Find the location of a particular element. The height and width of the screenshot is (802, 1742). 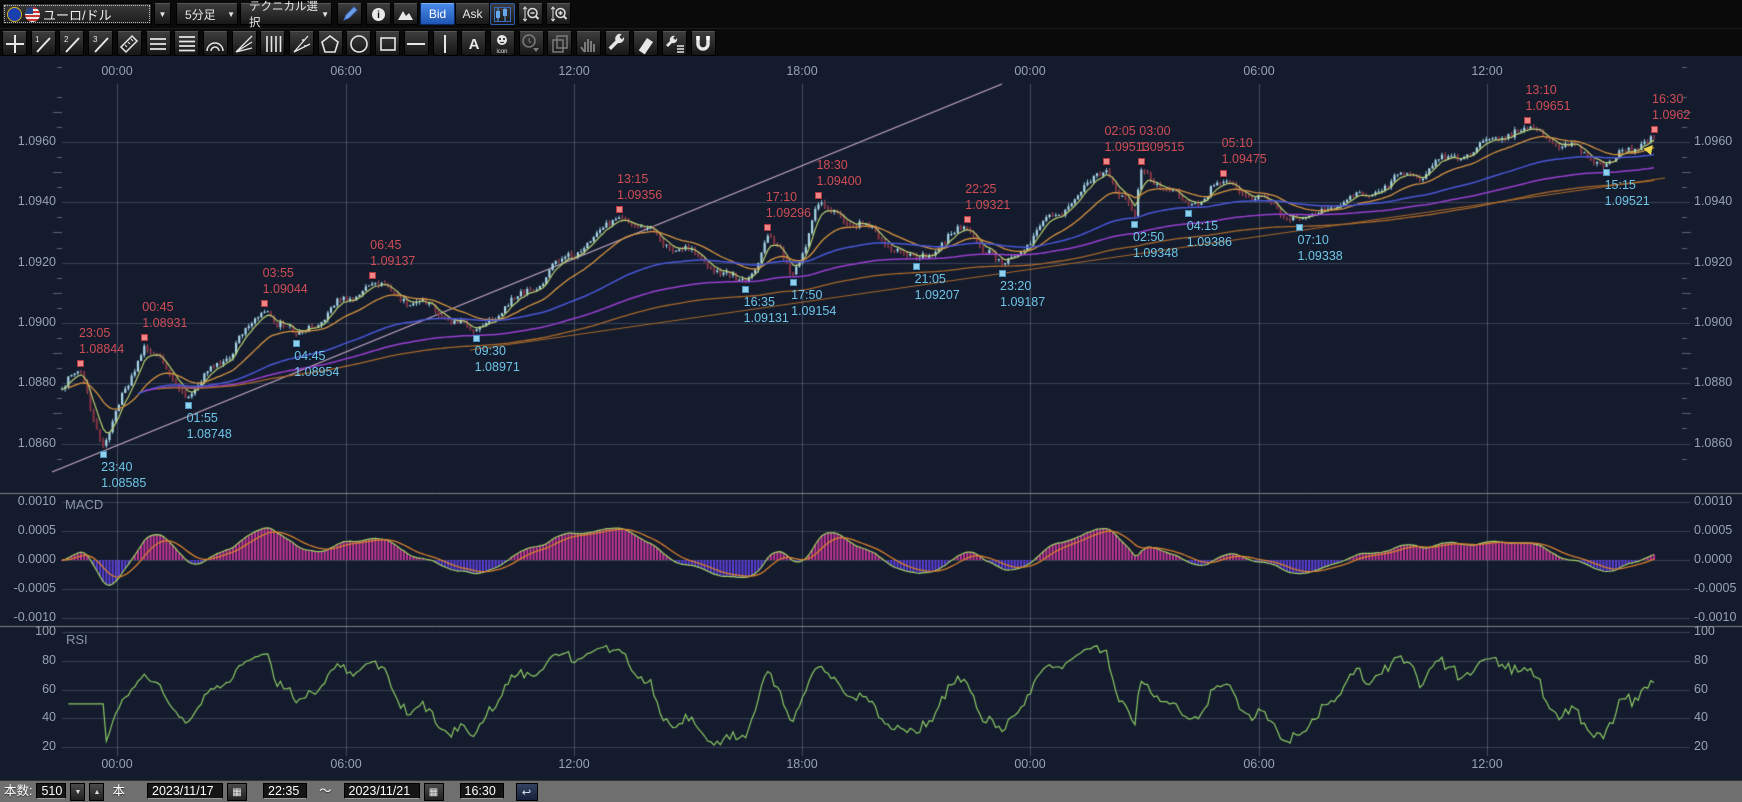

horizontal-line-tool-button is located at coordinates (416, 43).